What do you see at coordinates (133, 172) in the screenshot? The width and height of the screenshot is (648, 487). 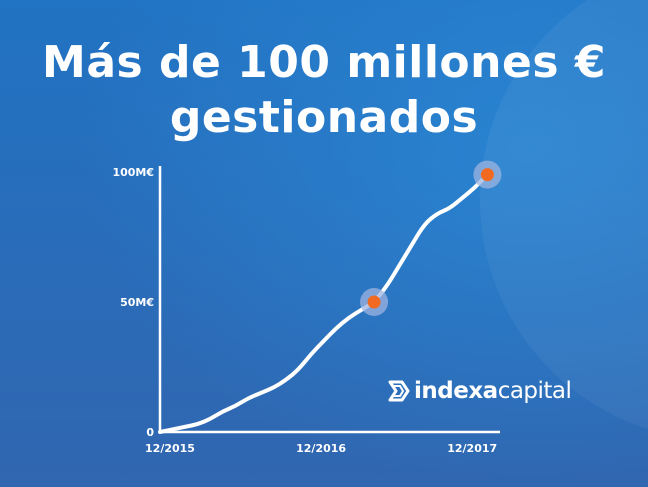 I see `y-tick-label: 100M€` at bounding box center [133, 172].